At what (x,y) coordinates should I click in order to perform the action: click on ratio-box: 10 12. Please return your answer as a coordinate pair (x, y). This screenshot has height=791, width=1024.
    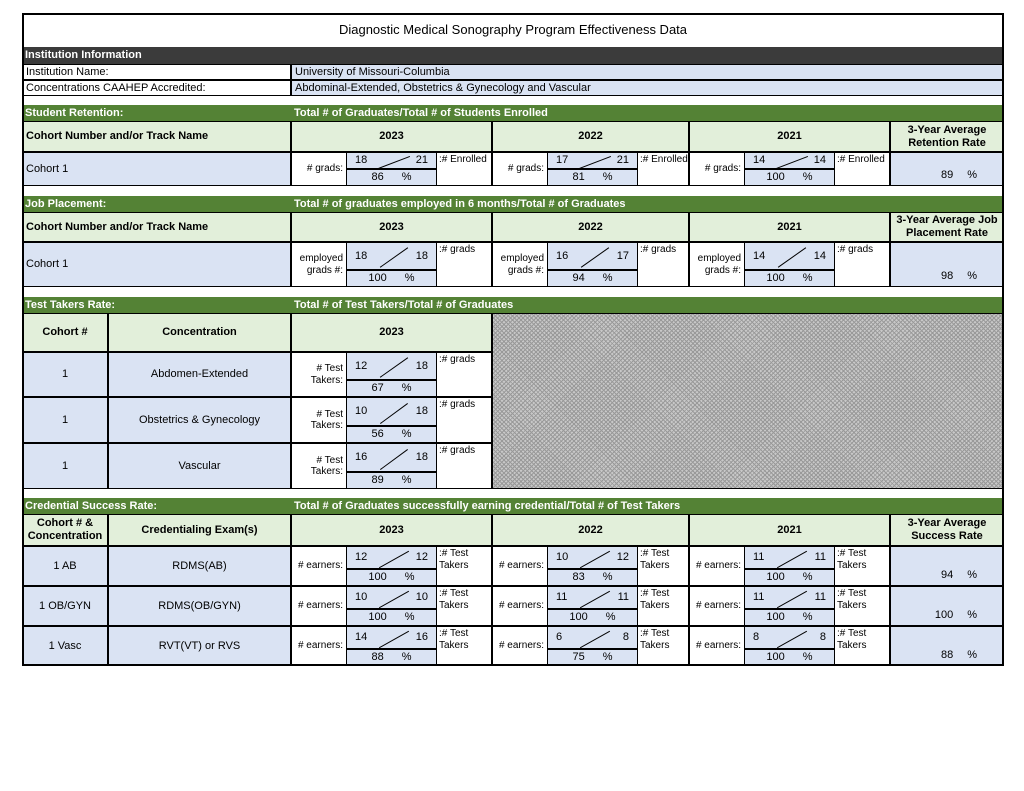
    Looking at the image, I should click on (592, 557).